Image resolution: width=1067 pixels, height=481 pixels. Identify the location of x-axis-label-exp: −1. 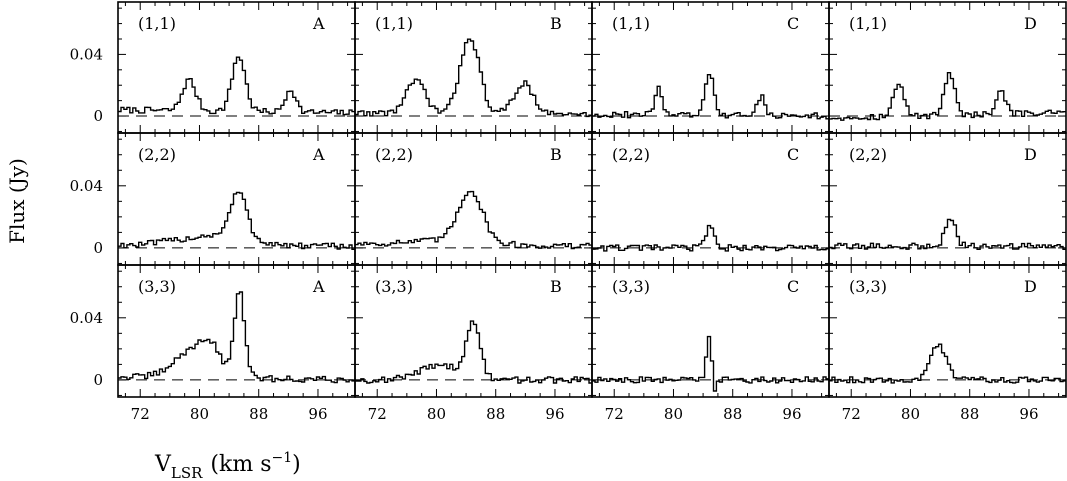
(281, 458).